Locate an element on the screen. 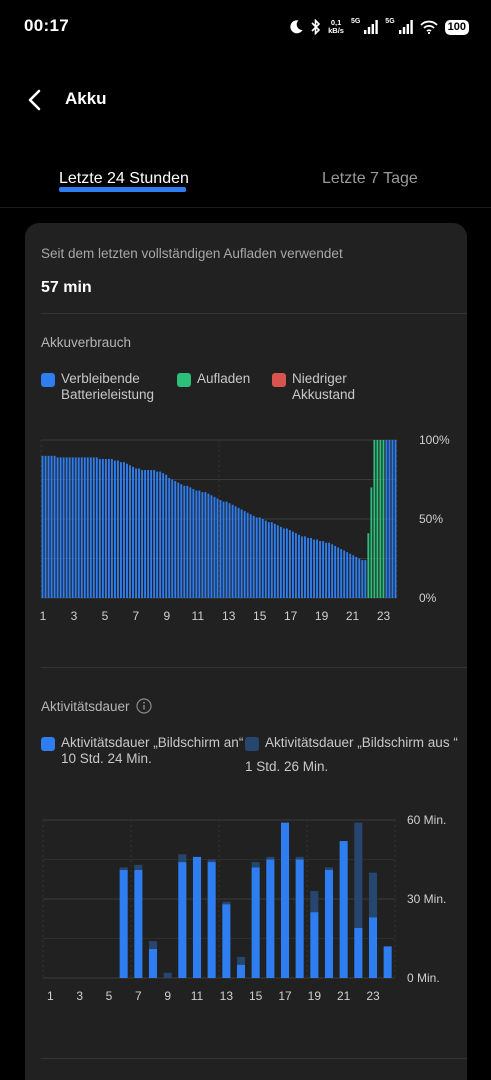  back-arrow-icon is located at coordinates (36, 100).